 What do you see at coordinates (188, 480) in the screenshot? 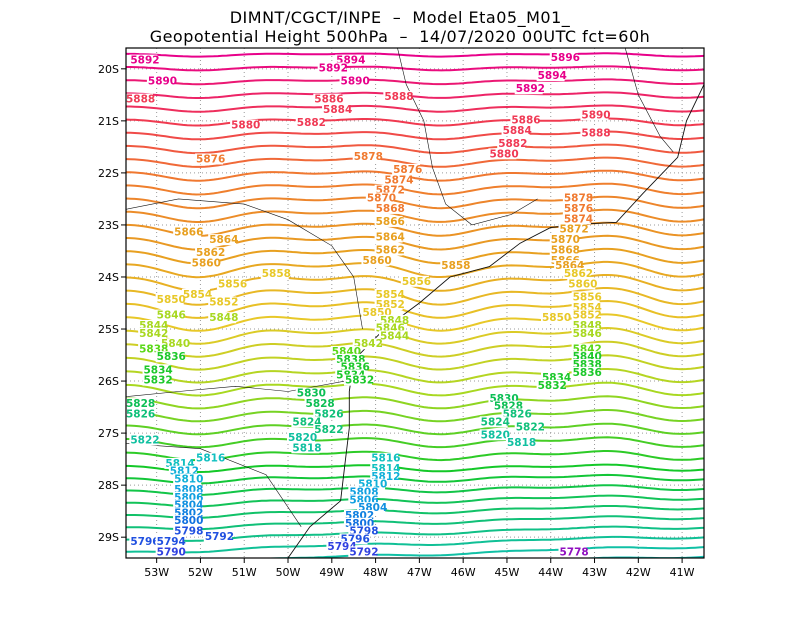
I see `contour-label: 5810` at bounding box center [188, 480].